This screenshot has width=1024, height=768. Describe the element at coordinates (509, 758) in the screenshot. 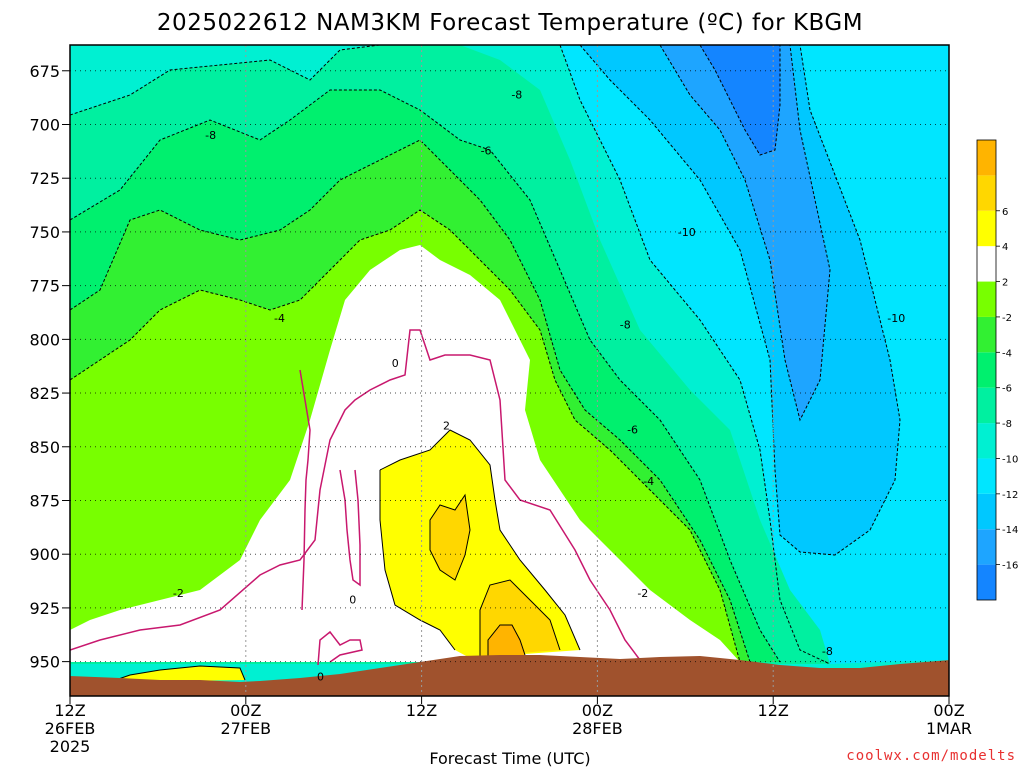

I see `x-axis-label: Forecast Time (UTC)` at that location.